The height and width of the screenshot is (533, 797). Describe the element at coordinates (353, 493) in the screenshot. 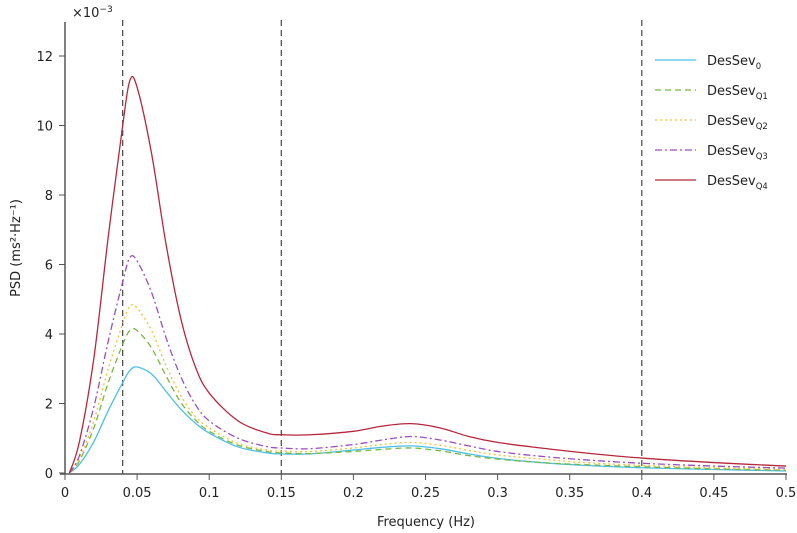

I see `x-tick-label: 0.2` at that location.